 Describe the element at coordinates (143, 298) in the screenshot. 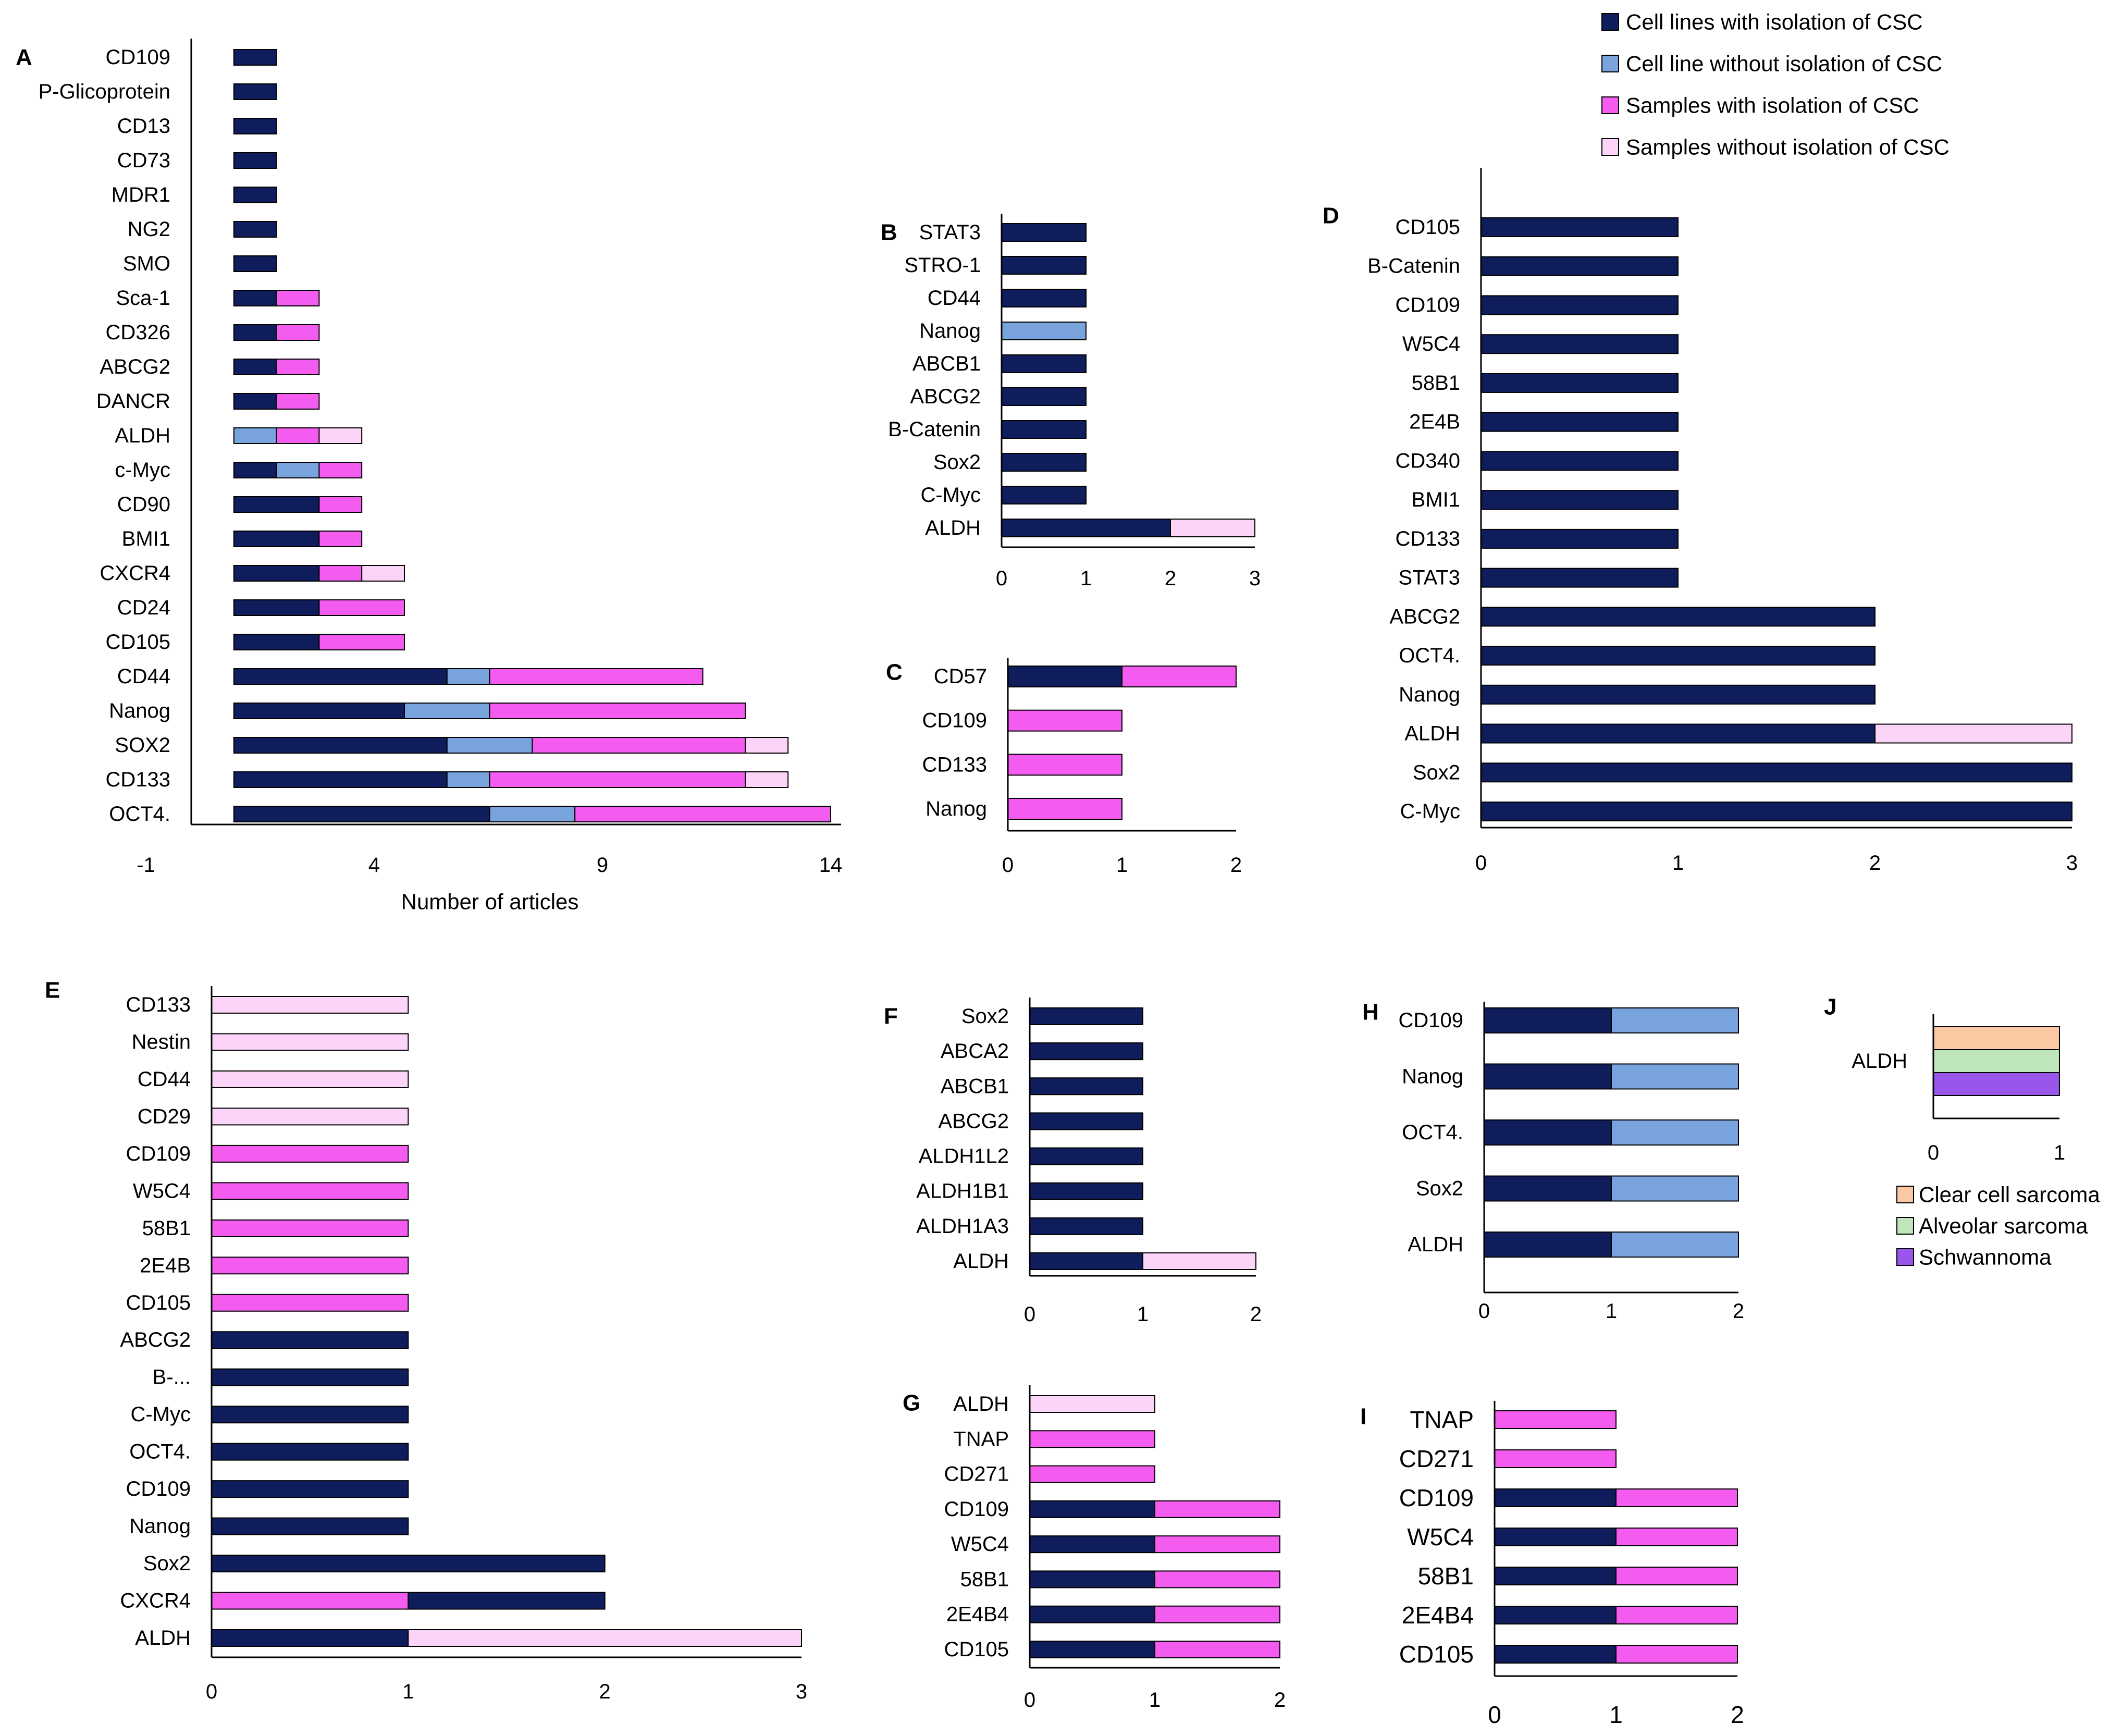

I see `category-label: Sca-1` at that location.